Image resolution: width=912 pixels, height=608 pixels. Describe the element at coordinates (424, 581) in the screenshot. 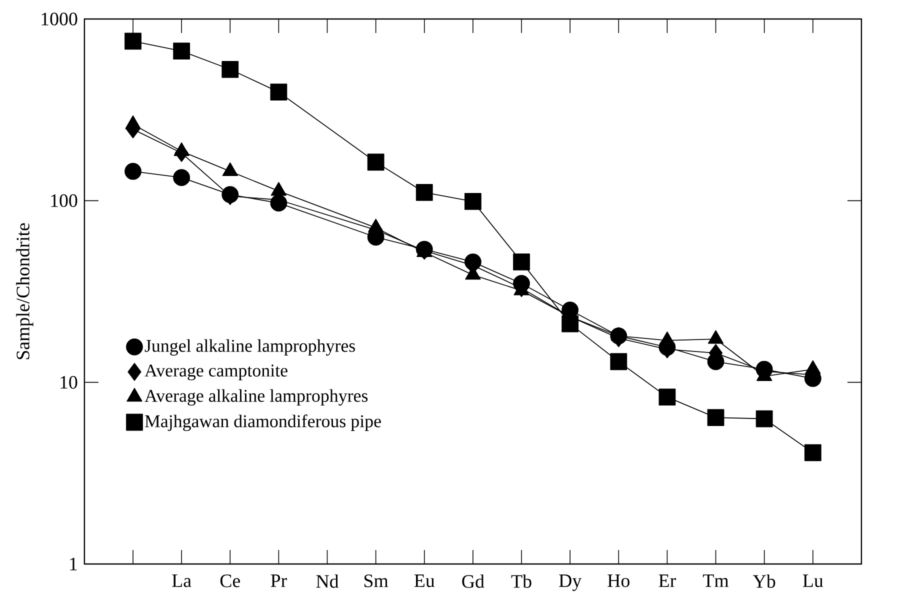

I see `x-tick-label: Eu` at that location.